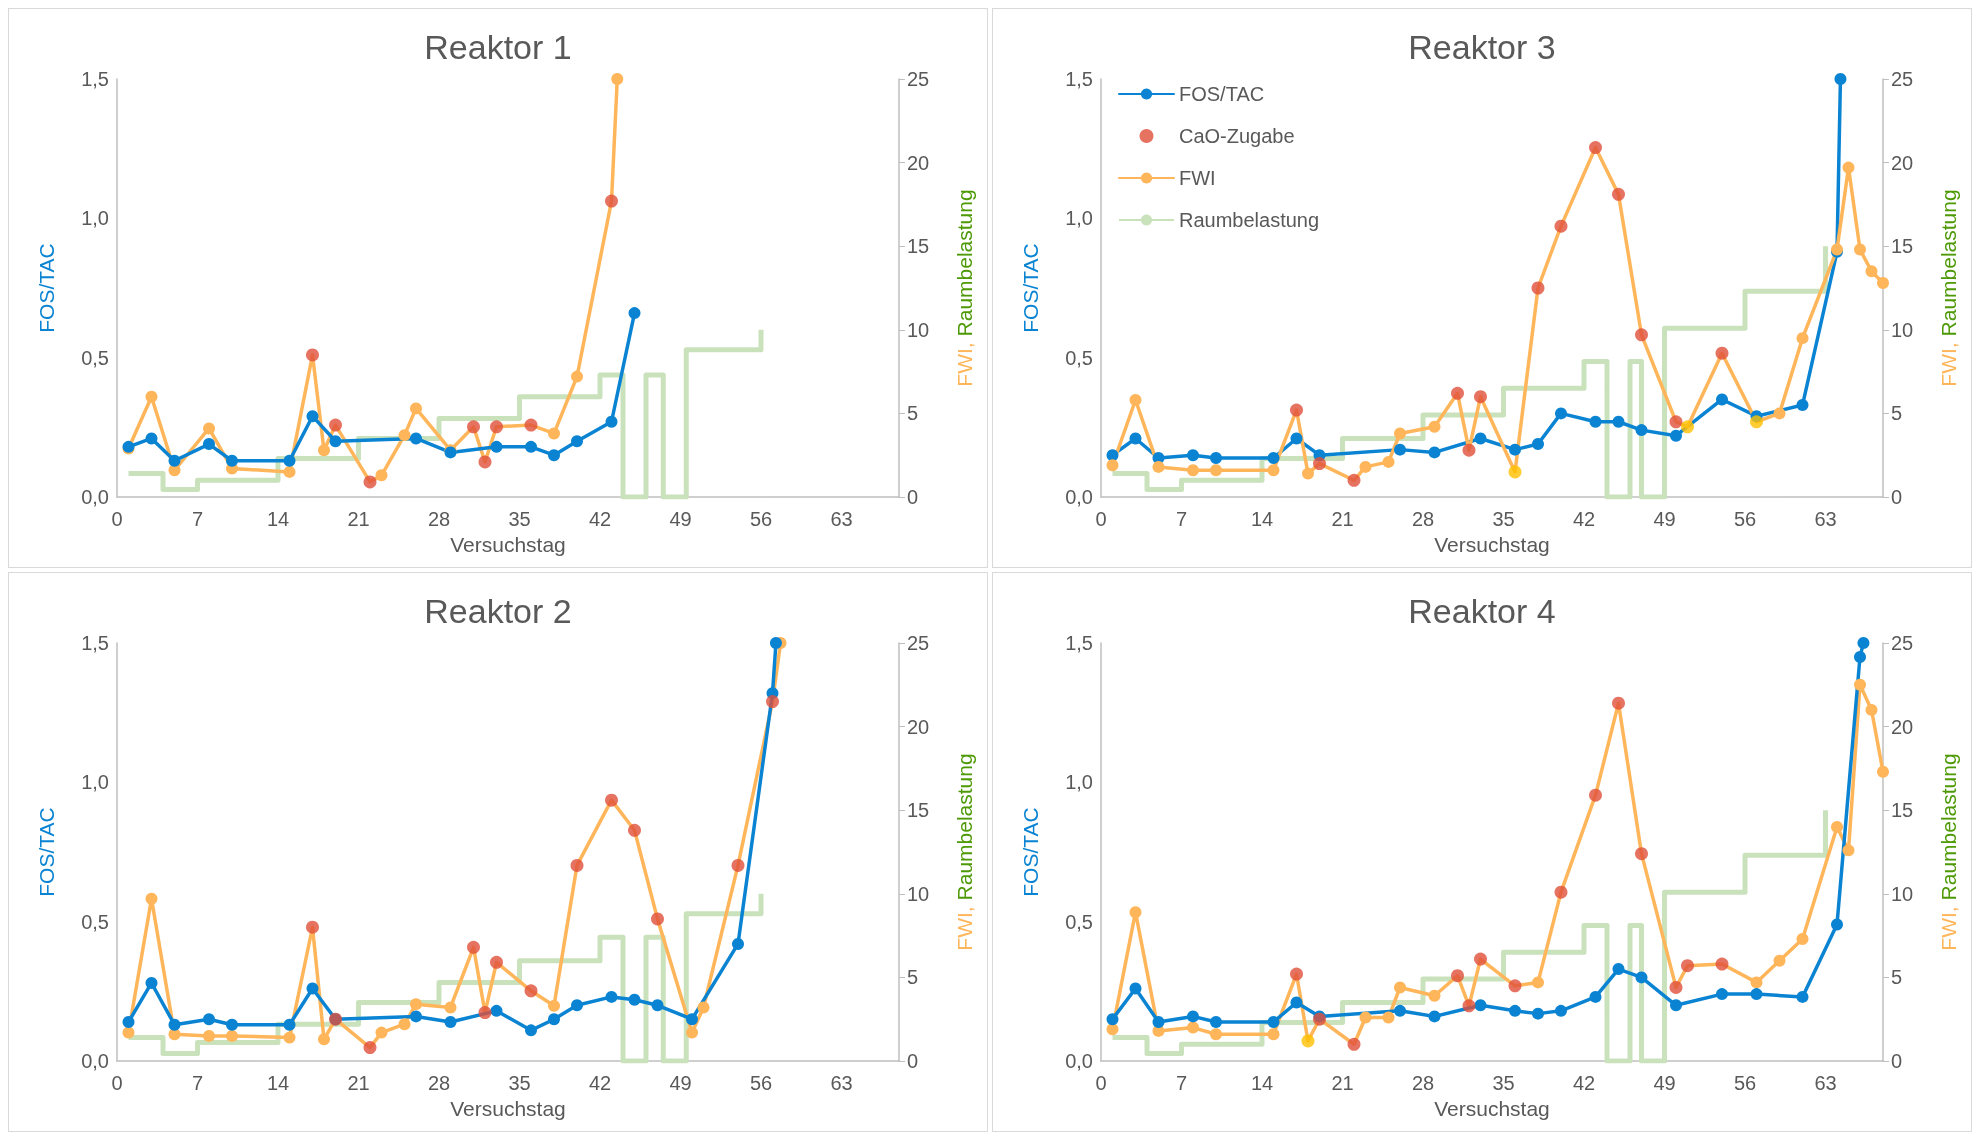 This screenshot has width=1982, height=1141. Describe the element at coordinates (1222, 94) in the screenshot. I see `legend-label: FOS/TAC` at that location.